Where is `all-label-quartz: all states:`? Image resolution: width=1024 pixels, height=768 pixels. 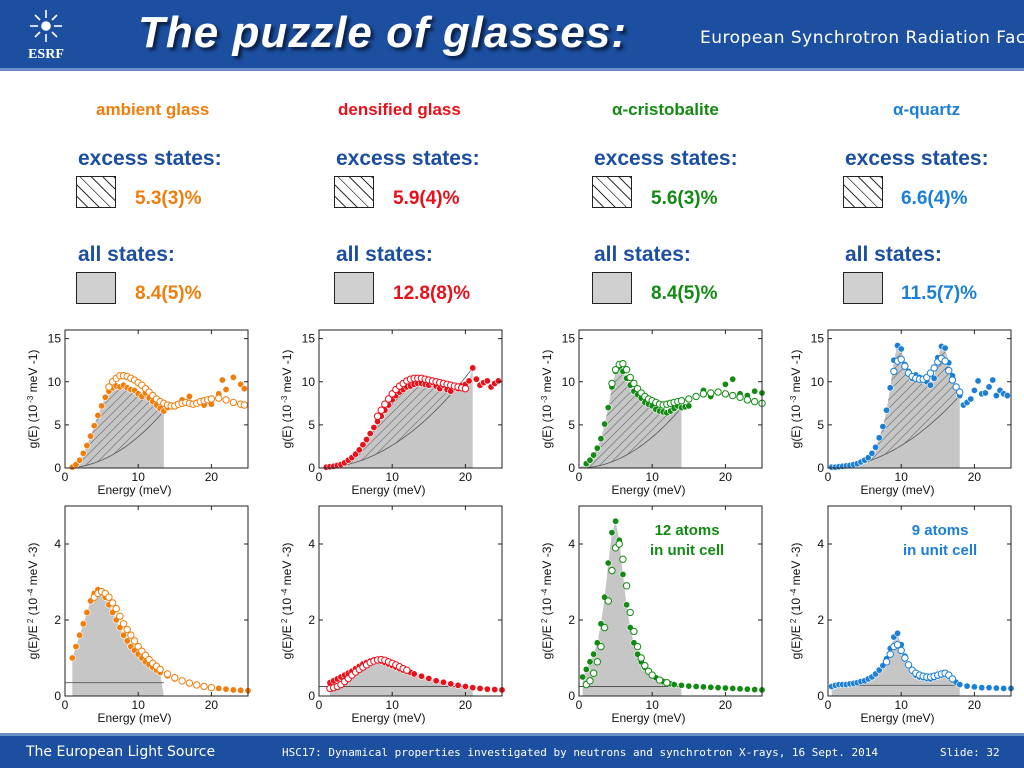 all-label-quartz: all states: is located at coordinates (893, 254).